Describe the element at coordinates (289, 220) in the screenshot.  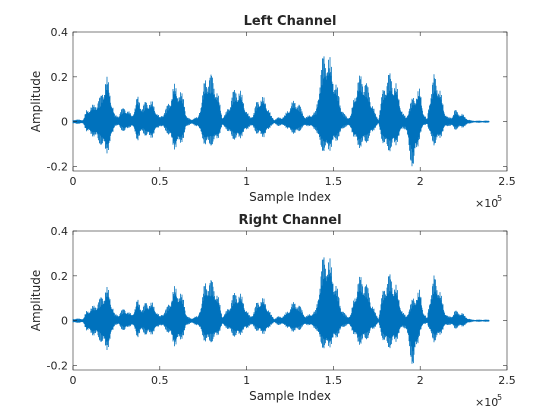
I see `chart-title: Right Channel` at that location.